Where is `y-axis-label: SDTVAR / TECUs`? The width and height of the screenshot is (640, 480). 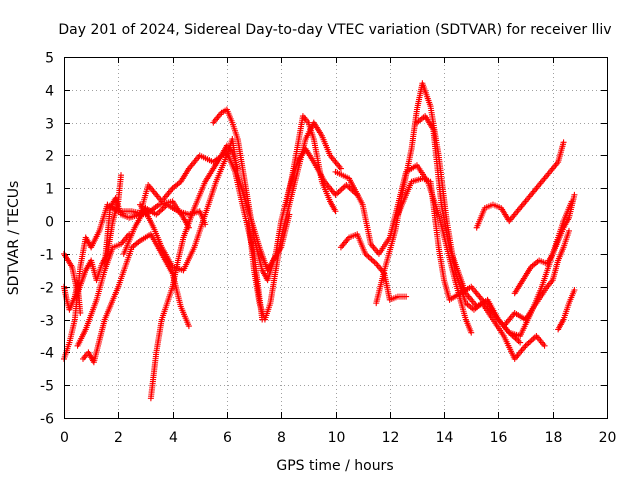 y-axis-label: SDTVAR / TECUs is located at coordinates (14, 238).